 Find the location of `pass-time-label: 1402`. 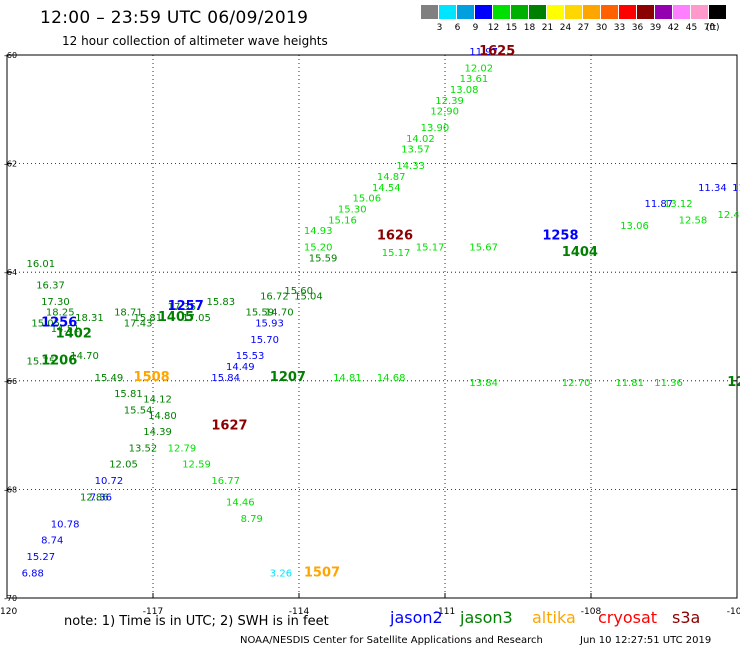

pass-time-label: 1402 is located at coordinates (74, 333).